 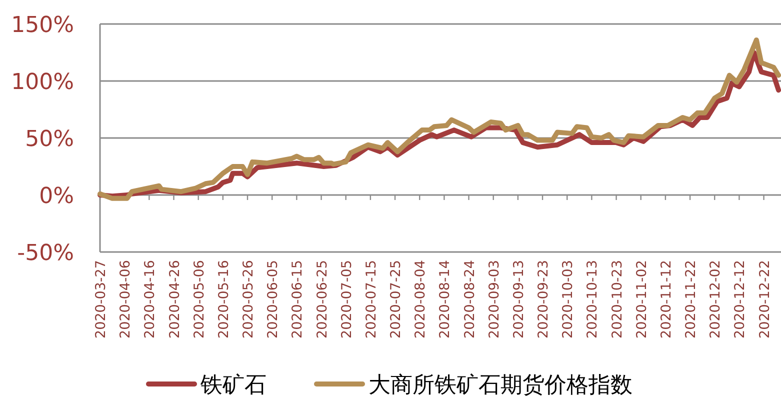 What do you see at coordinates (568, 299) in the screenshot?
I see `x-tick-label: 2020-10-03` at bounding box center [568, 299].